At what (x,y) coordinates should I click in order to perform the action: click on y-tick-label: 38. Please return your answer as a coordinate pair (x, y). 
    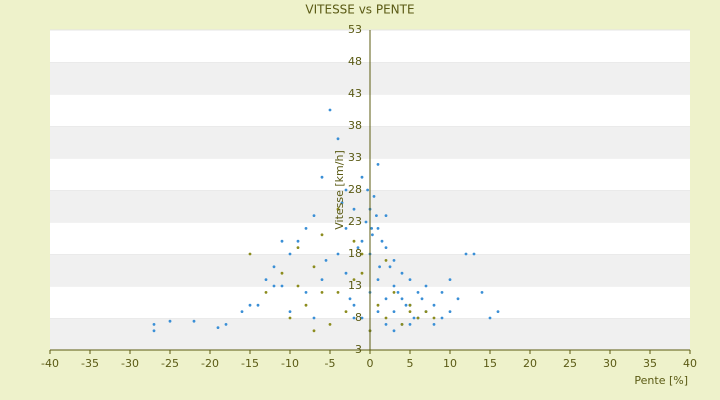
    Looking at the image, I should click on (355, 125).